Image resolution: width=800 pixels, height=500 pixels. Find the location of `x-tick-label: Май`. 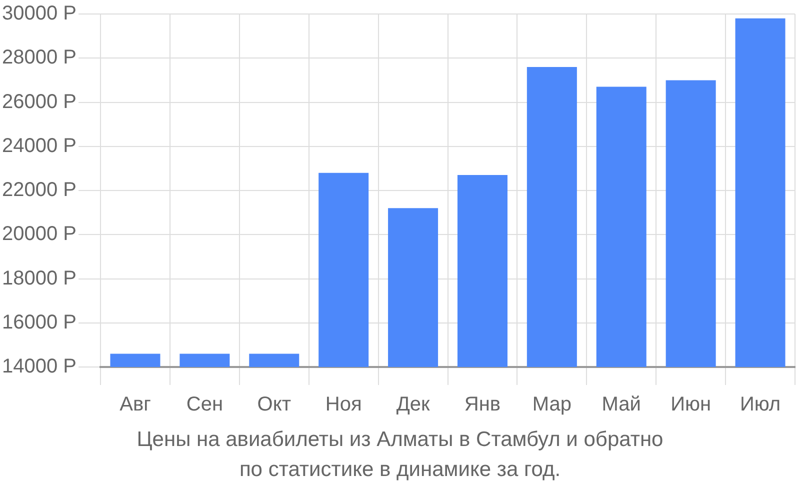

x-tick-label: Май is located at coordinates (621, 405).